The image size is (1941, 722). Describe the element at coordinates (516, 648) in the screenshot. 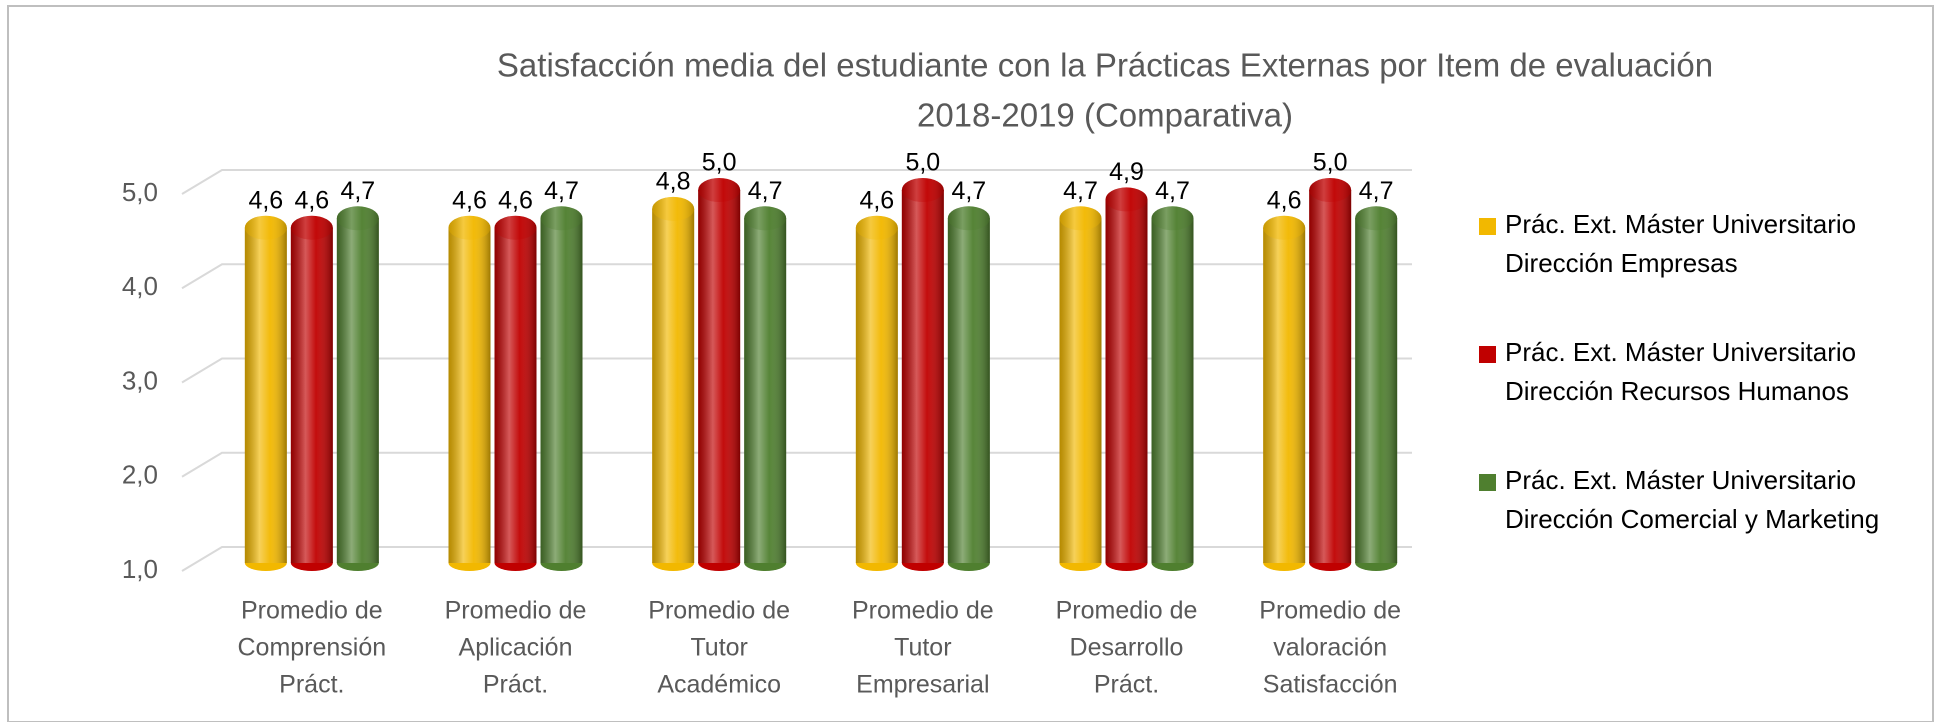

I see `x-tick-label: Aplicación` at that location.